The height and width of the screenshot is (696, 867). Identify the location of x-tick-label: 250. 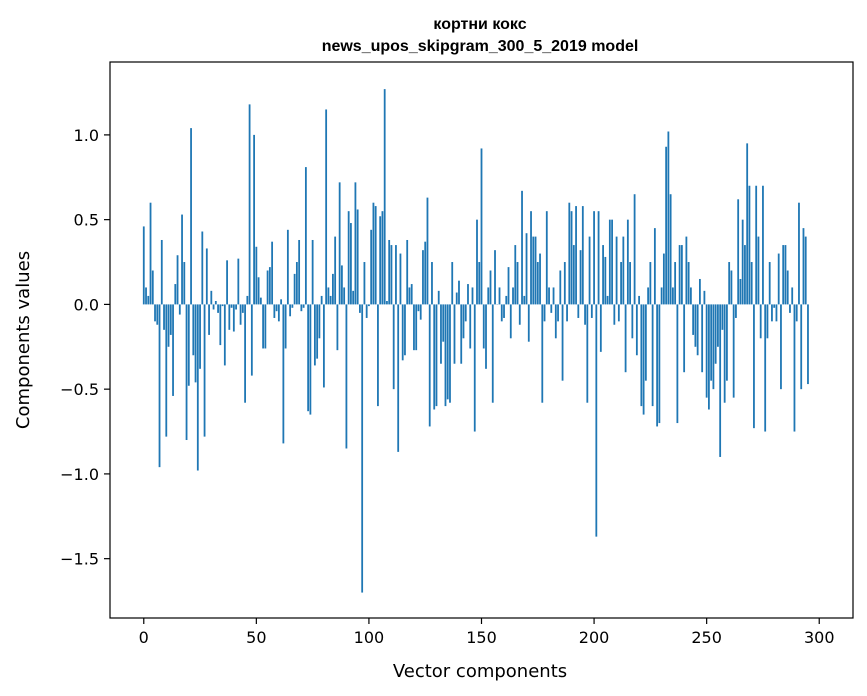
(706, 637).